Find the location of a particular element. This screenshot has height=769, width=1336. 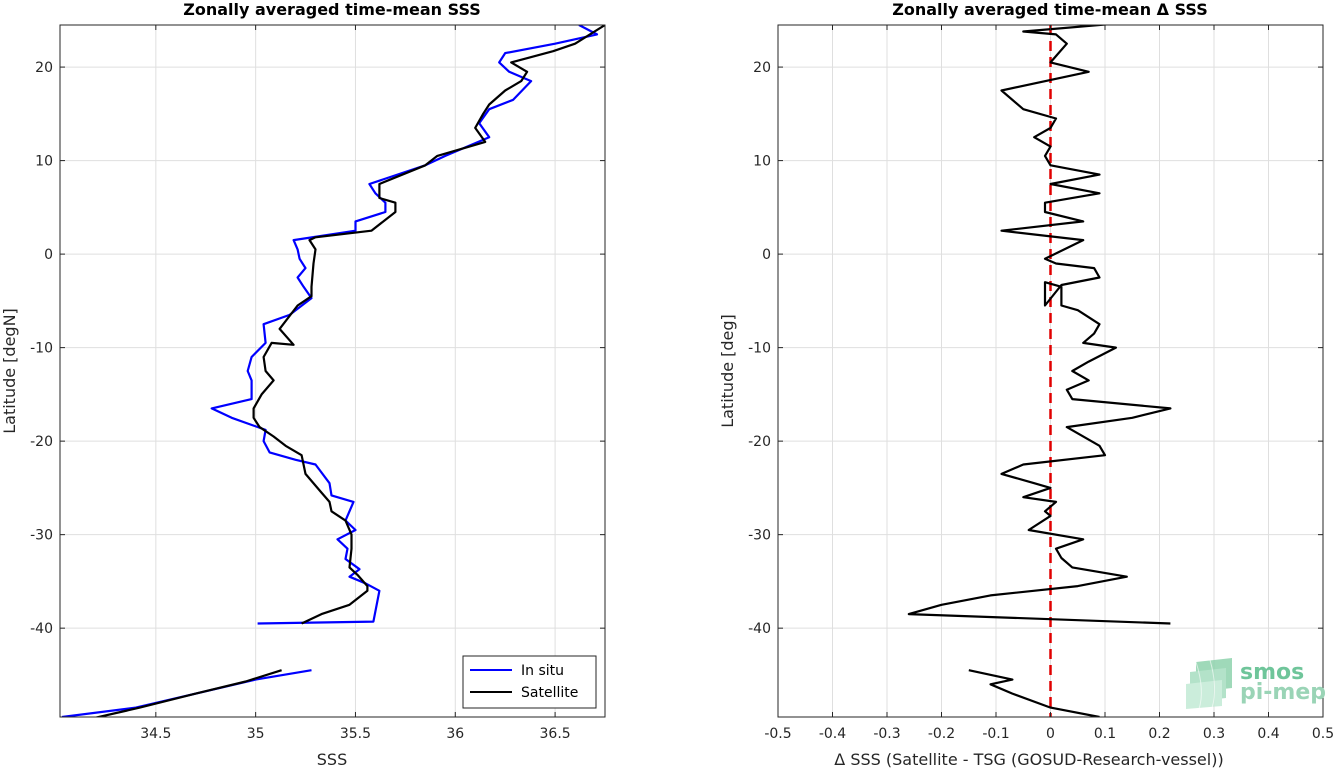

right-y-axis-label: Latitude [deg] is located at coordinates (727, 371).